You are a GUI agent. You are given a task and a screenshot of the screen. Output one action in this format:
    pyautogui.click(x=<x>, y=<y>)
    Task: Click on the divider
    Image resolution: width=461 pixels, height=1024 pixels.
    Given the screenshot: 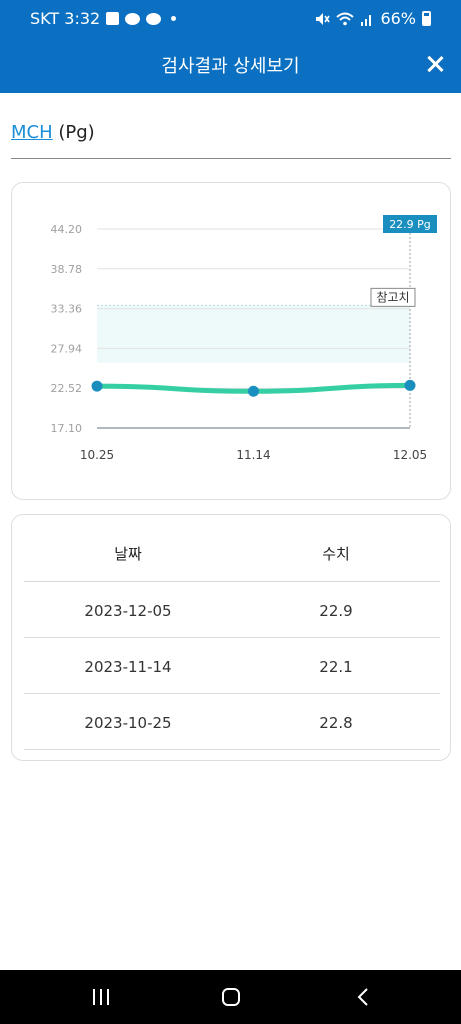 What is the action you would take?
    pyautogui.click(x=231, y=158)
    